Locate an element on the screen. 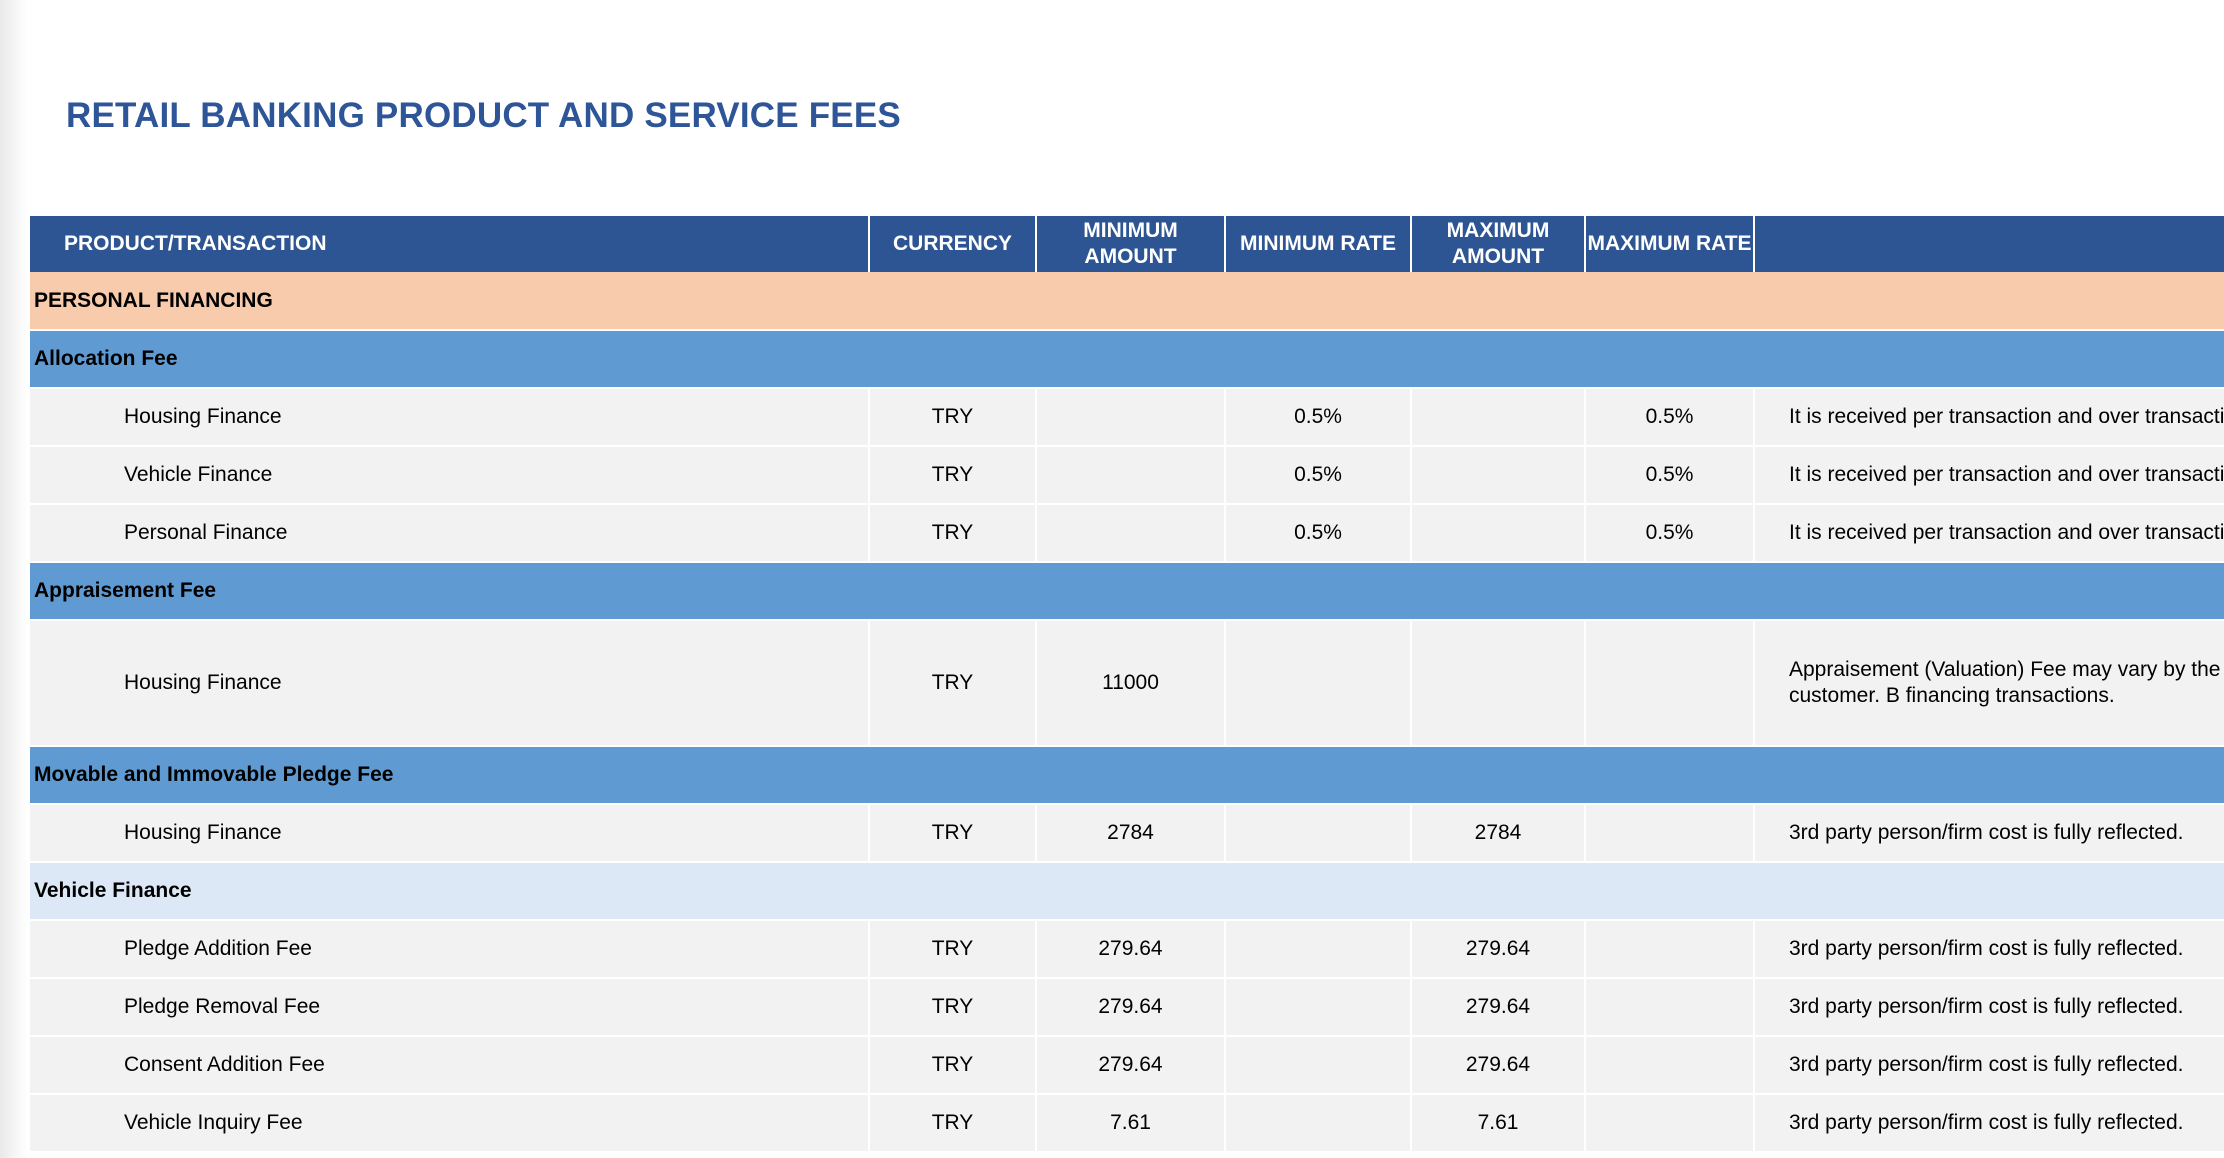 The width and height of the screenshot is (2224, 1158). cell-max-amount: 7.61 is located at coordinates (1497, 1123).